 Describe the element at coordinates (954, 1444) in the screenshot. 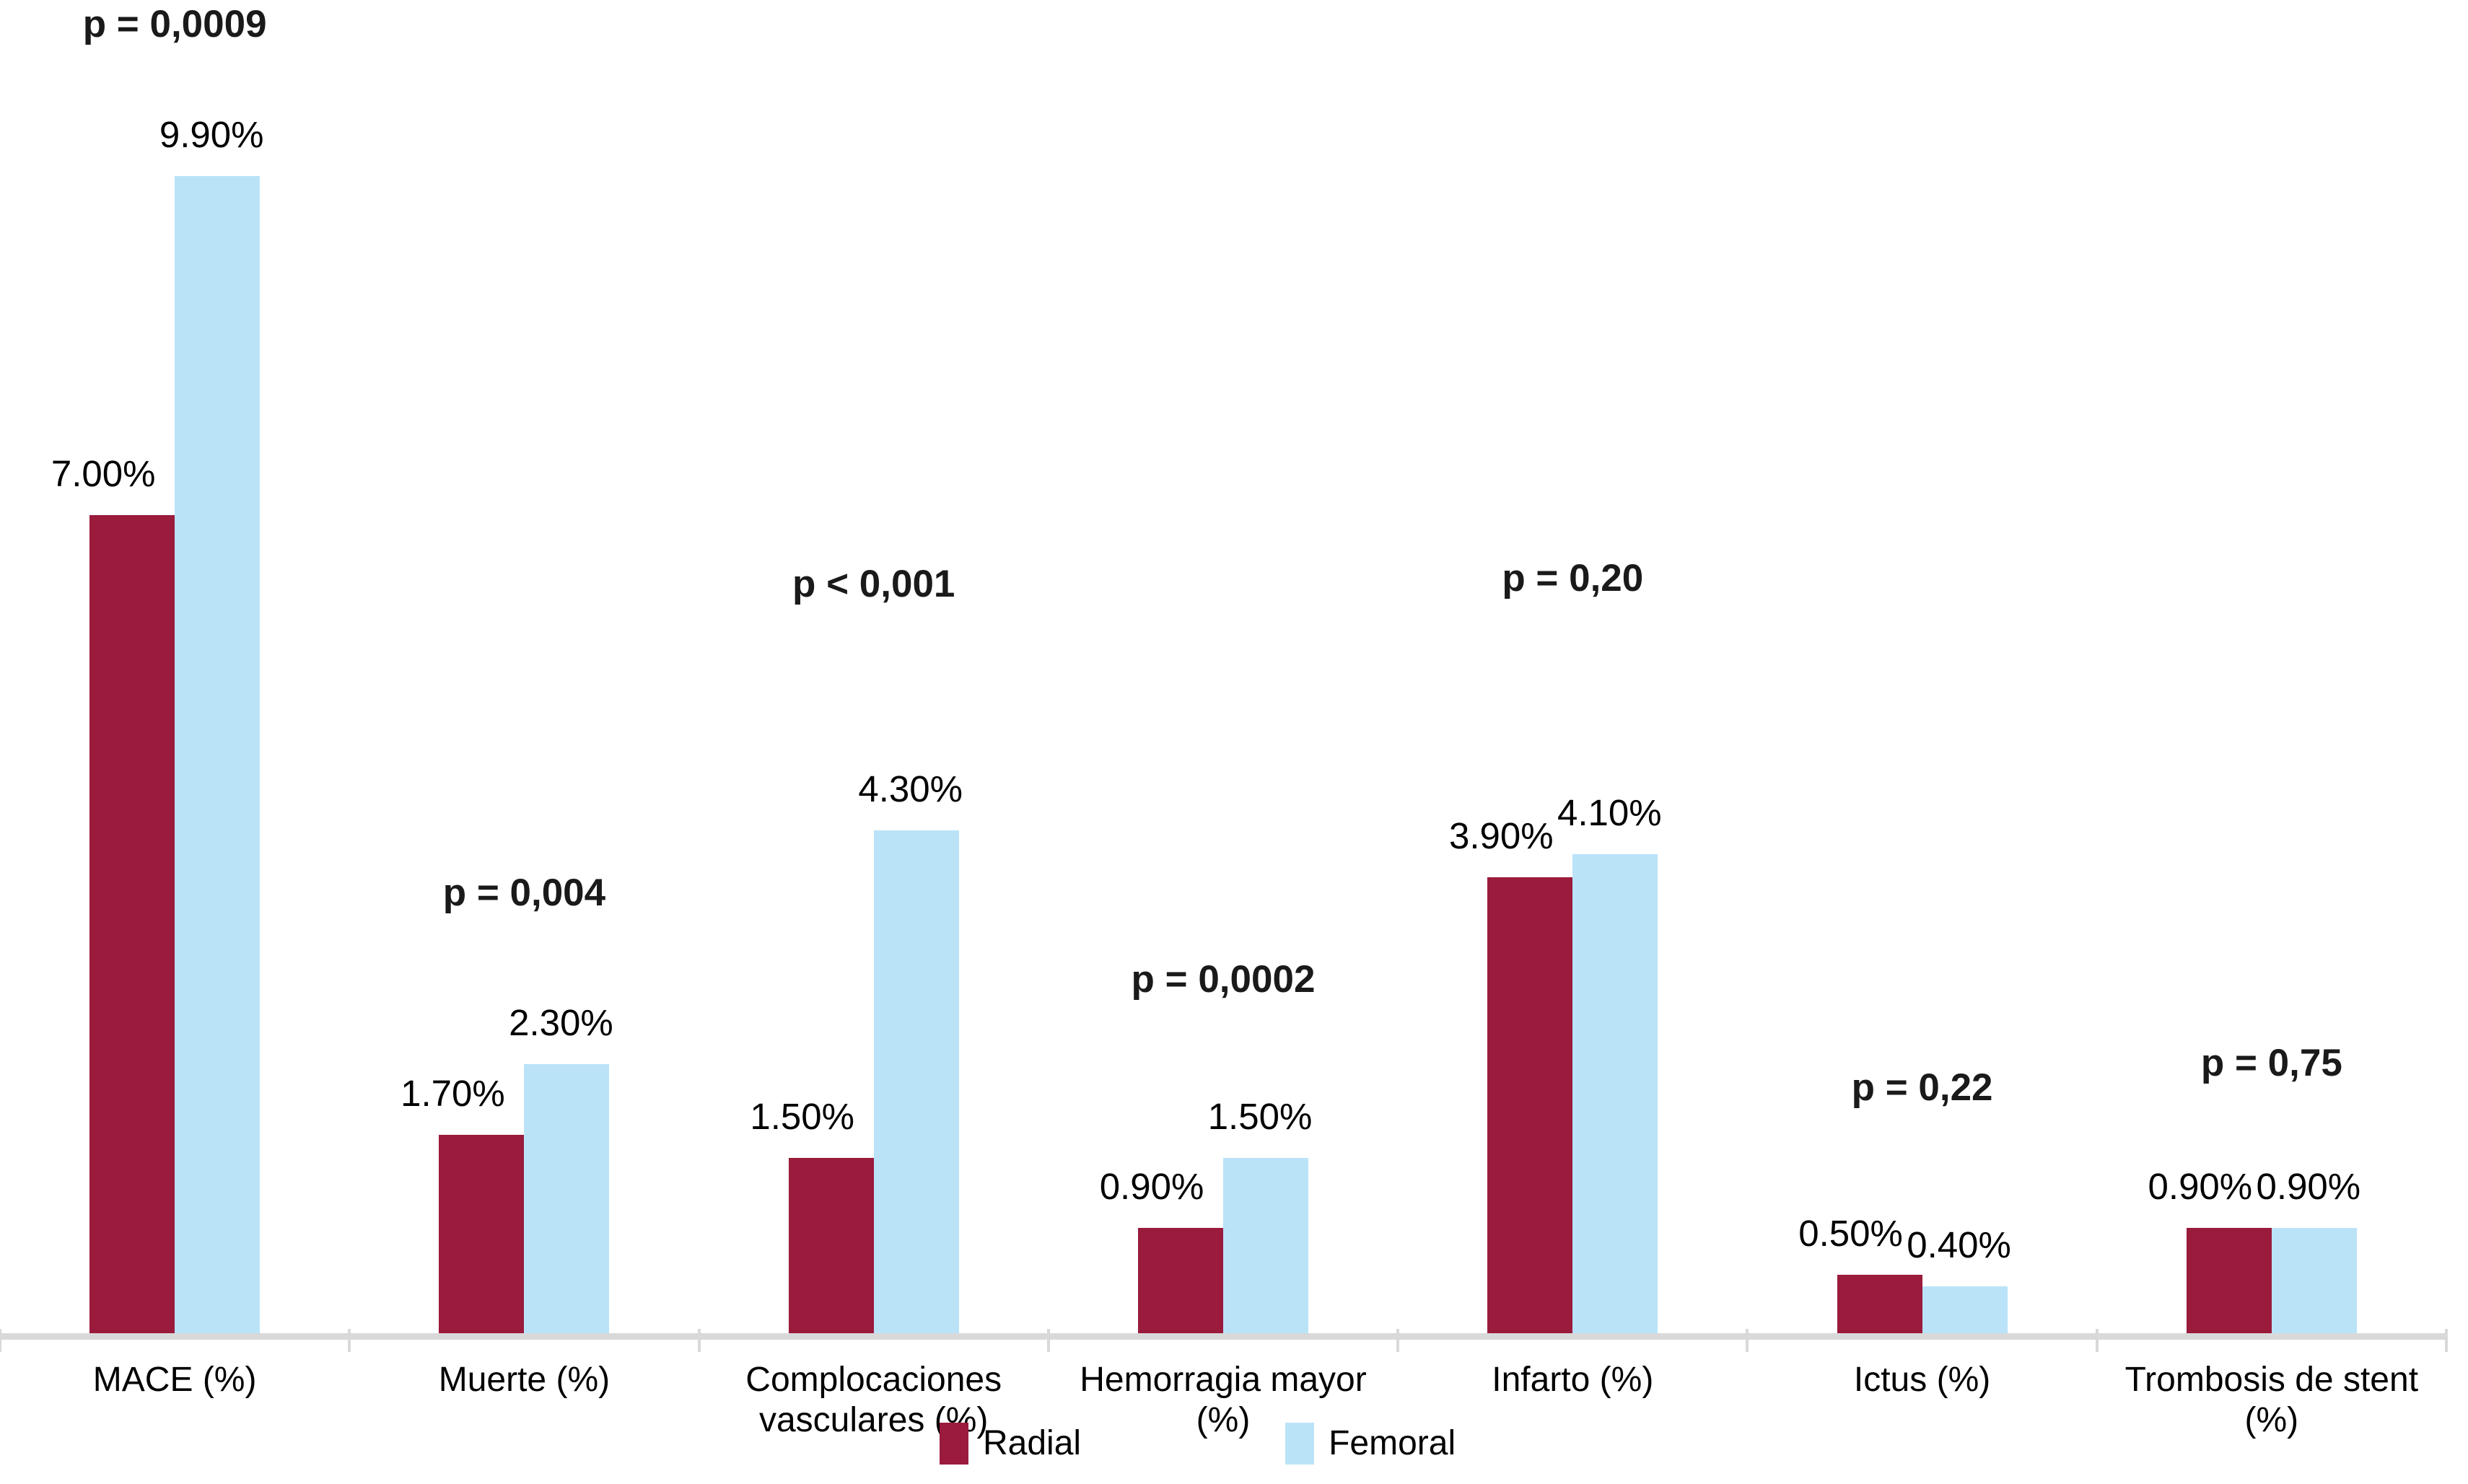

I see `radial-series-swatch-icon` at that location.